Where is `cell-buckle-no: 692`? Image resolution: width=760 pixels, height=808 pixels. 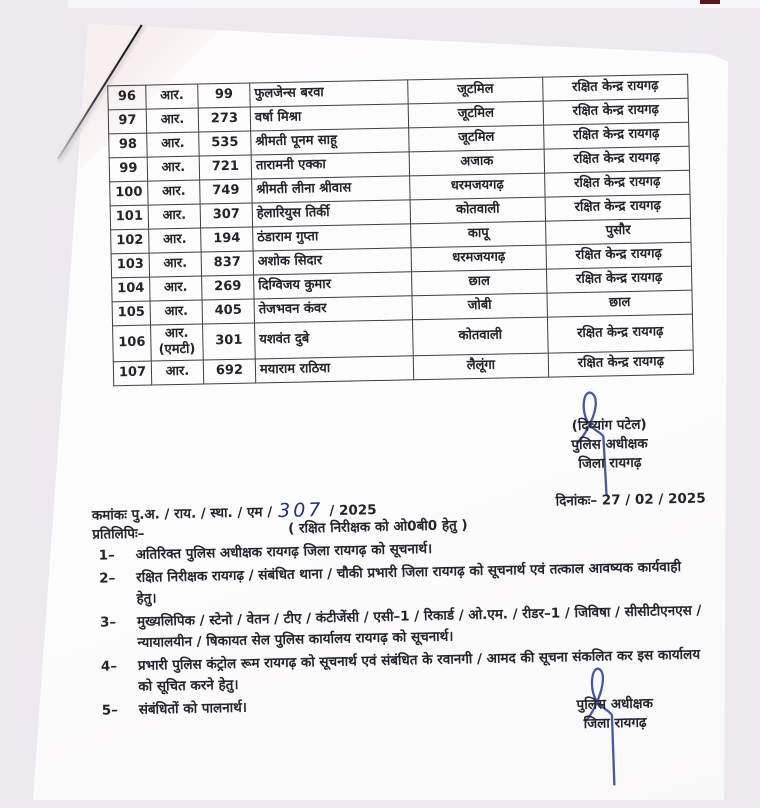
cell-buckle-no: 692 is located at coordinates (229, 371).